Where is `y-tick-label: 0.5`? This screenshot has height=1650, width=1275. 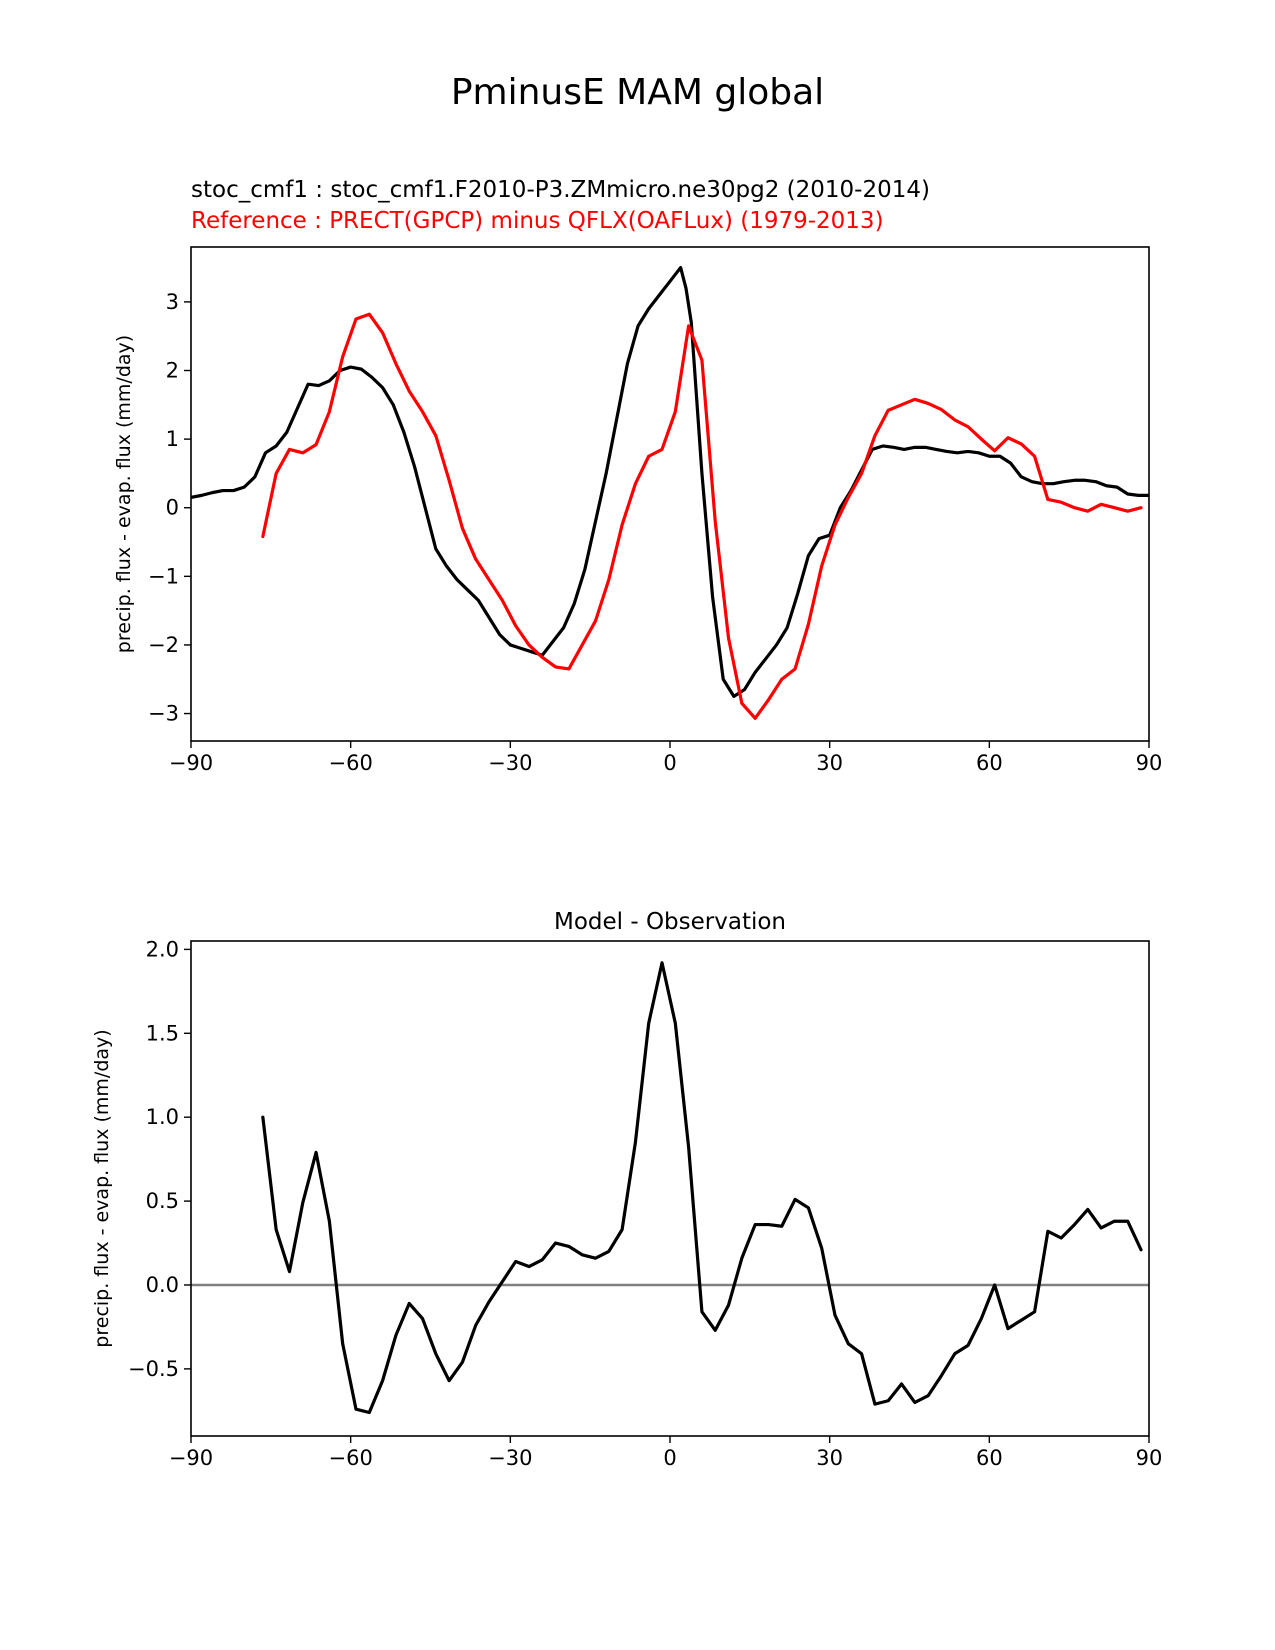 y-tick-label: 0.5 is located at coordinates (162, 1201).